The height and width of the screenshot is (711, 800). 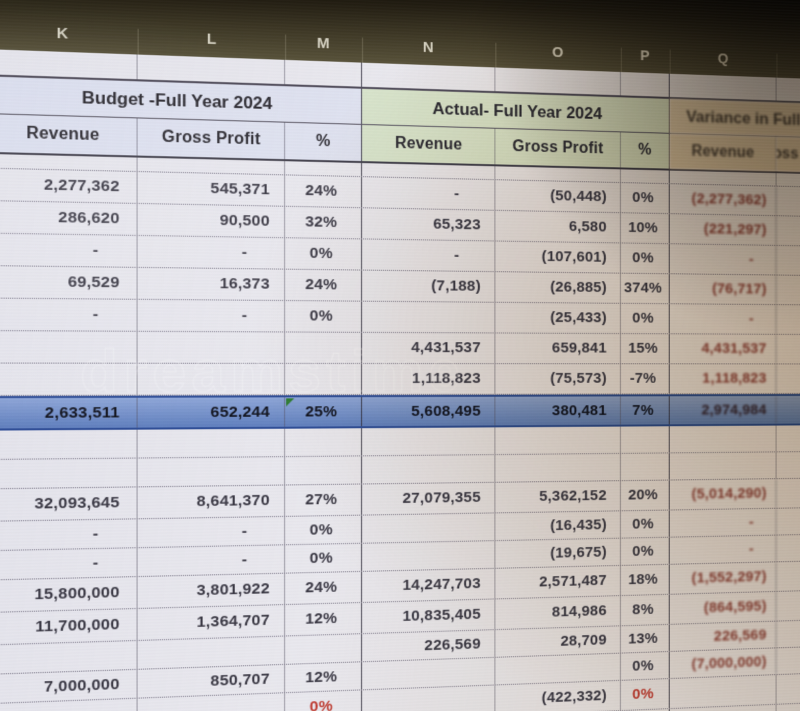 What do you see at coordinates (723, 578) in the screenshot?
I see `cell: (1,552,297)` at bounding box center [723, 578].